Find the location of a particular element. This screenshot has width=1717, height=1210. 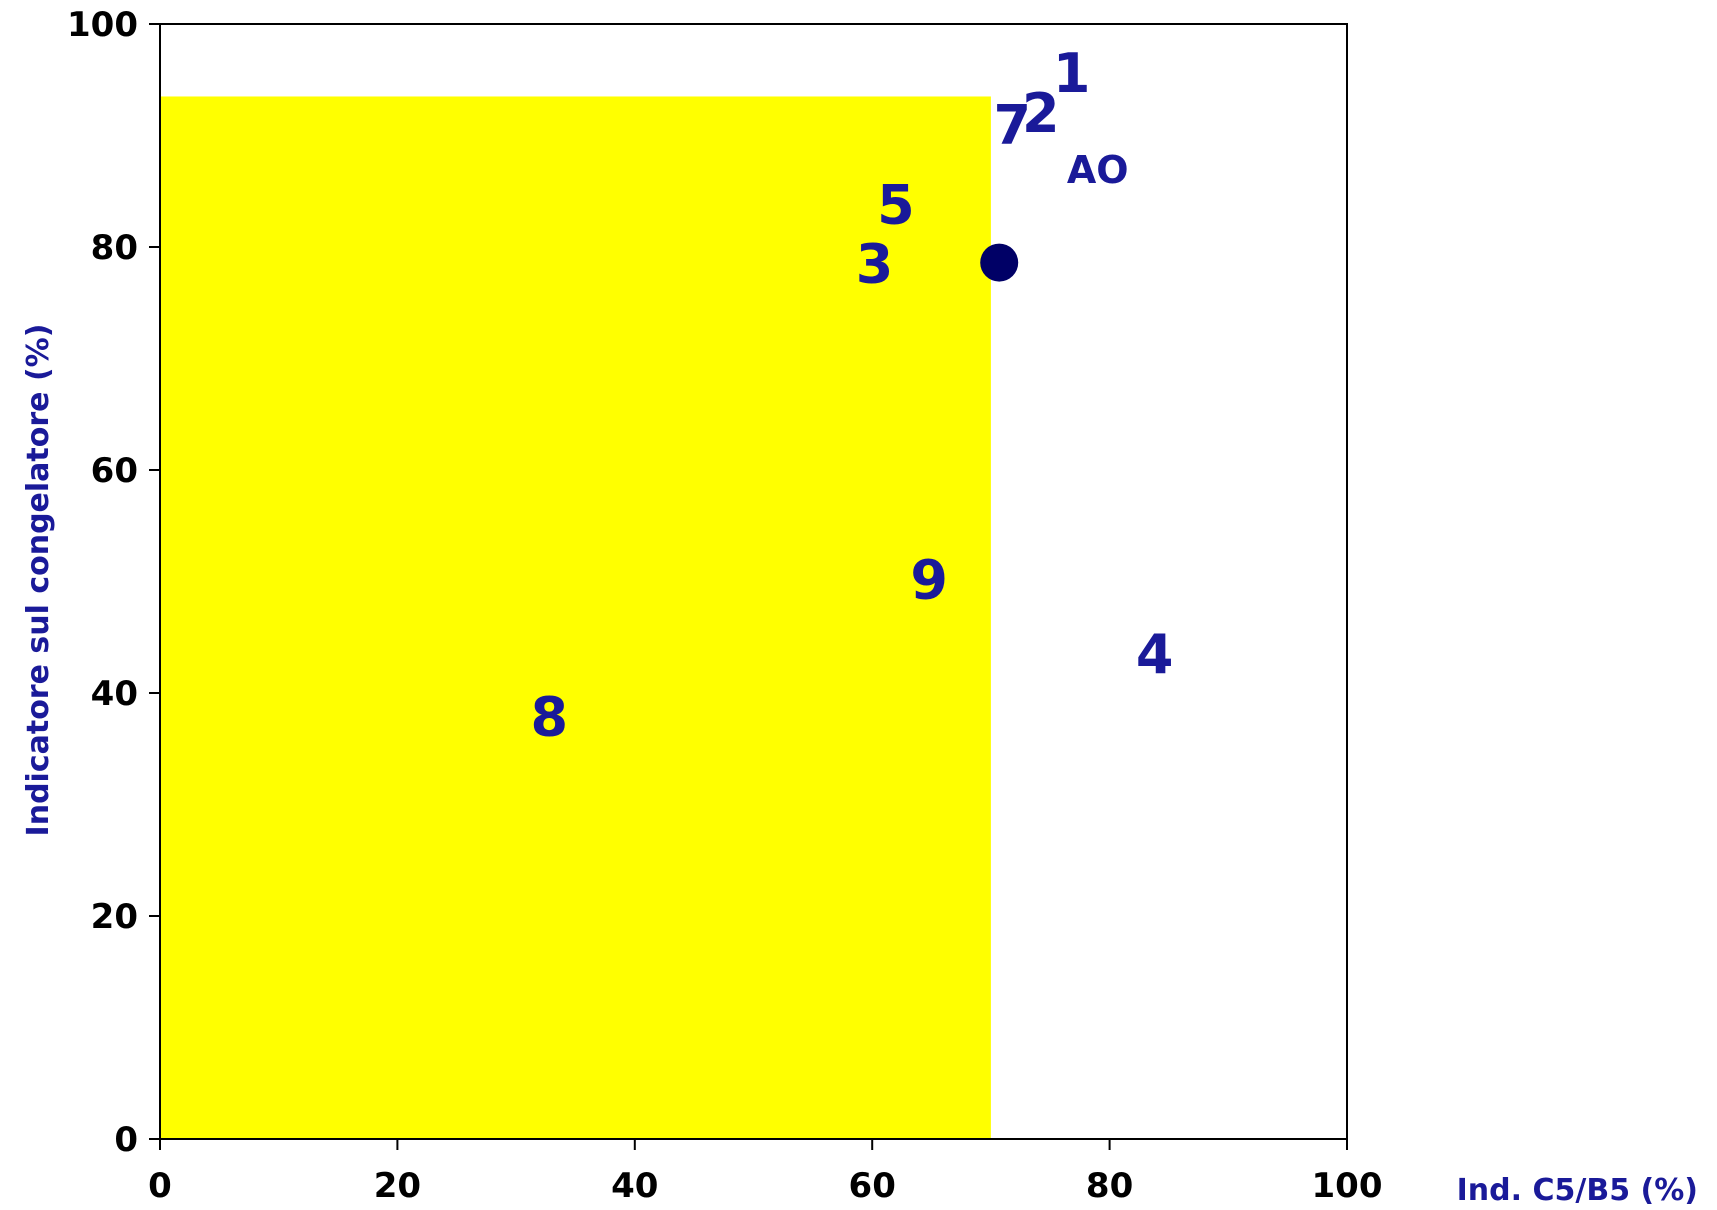

point-label-7: 7 is located at coordinates (1012, 124).